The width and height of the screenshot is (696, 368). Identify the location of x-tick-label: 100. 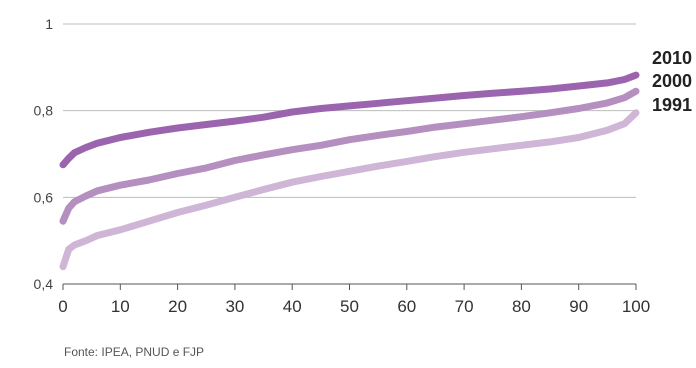
(636, 306).